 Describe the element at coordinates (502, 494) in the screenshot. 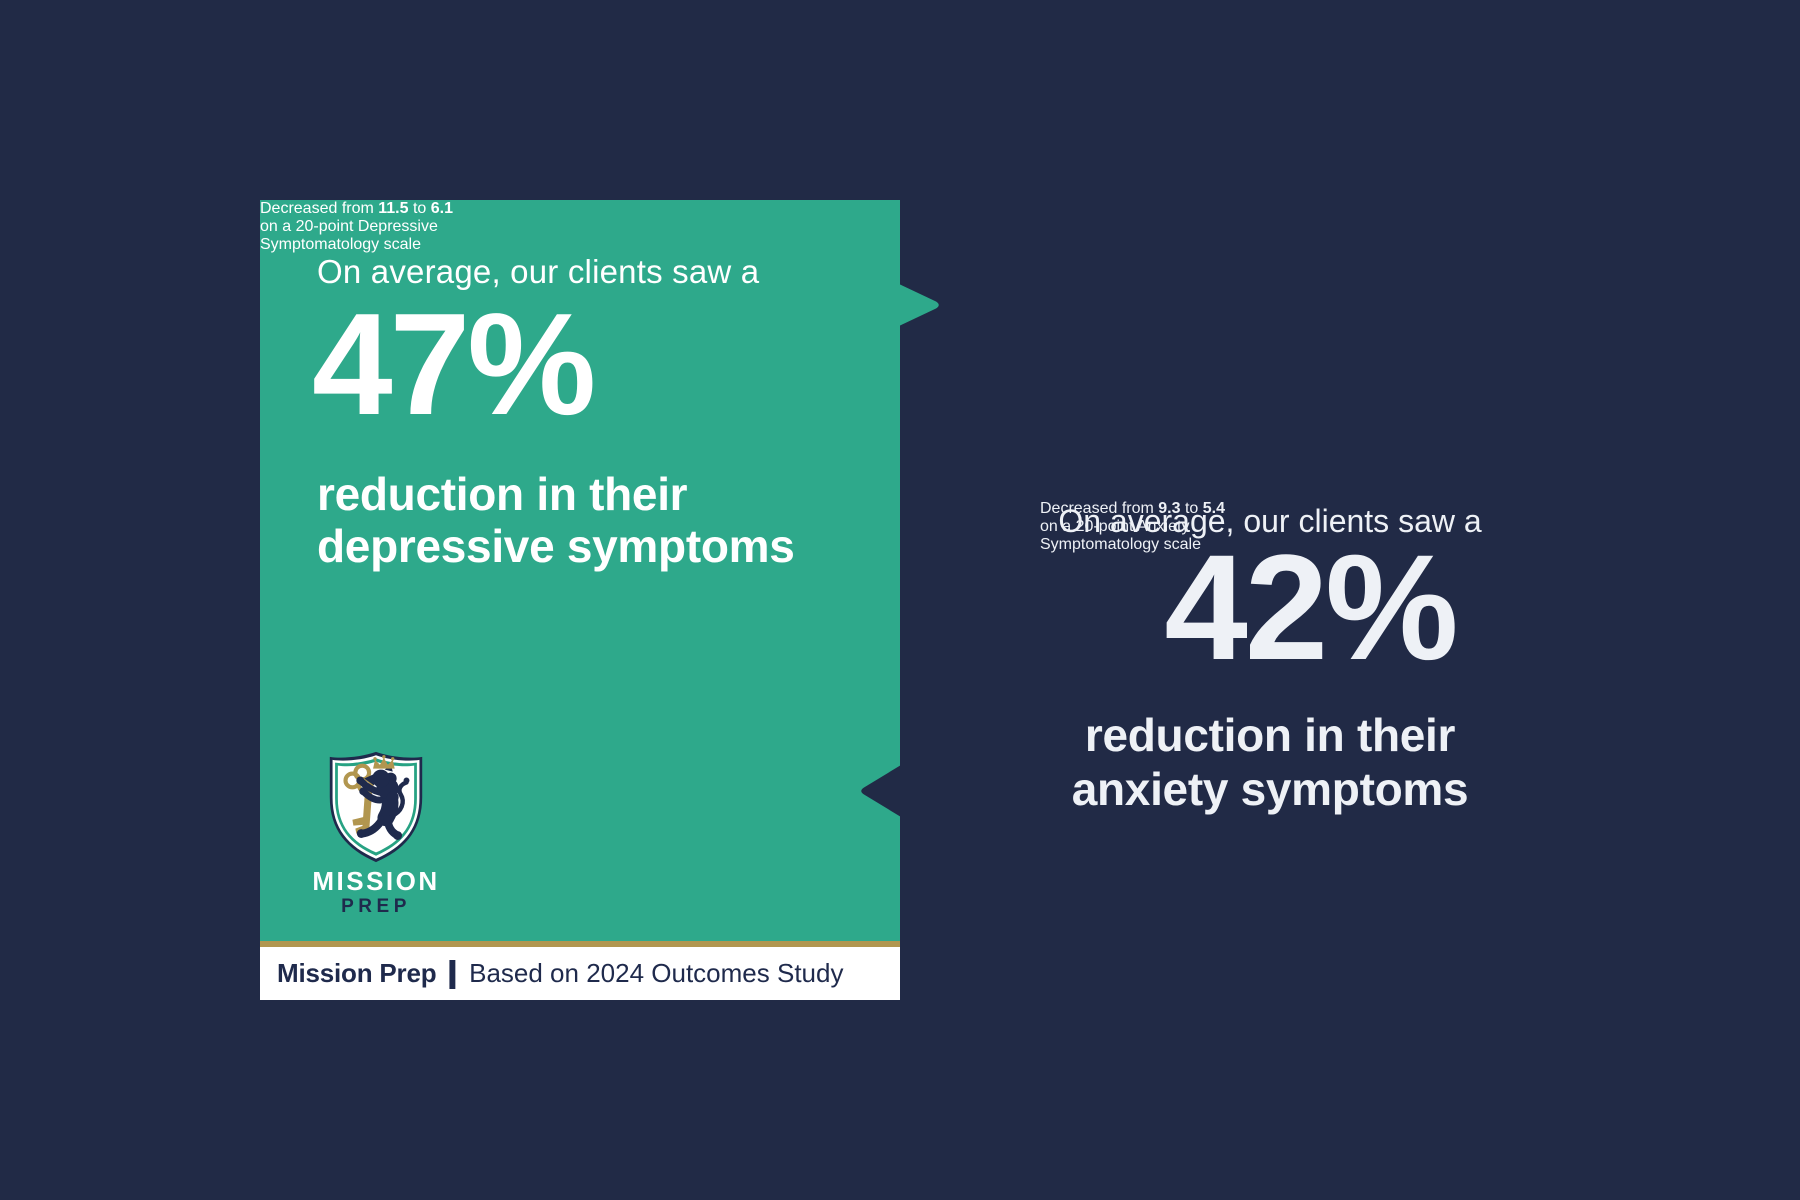

I see `card-headline-line1: reduction in their` at that location.